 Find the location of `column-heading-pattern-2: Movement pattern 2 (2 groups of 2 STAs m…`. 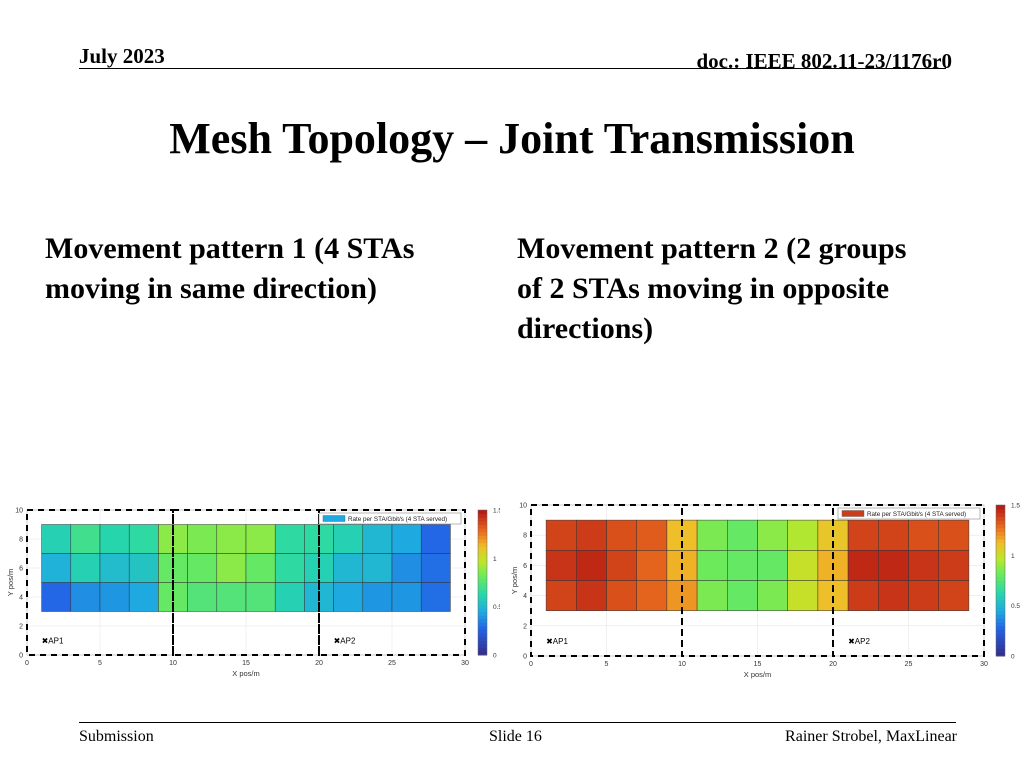

column-heading-pattern-2: Movement pattern 2 (2 groups of 2 STAs m… is located at coordinates (712, 288).